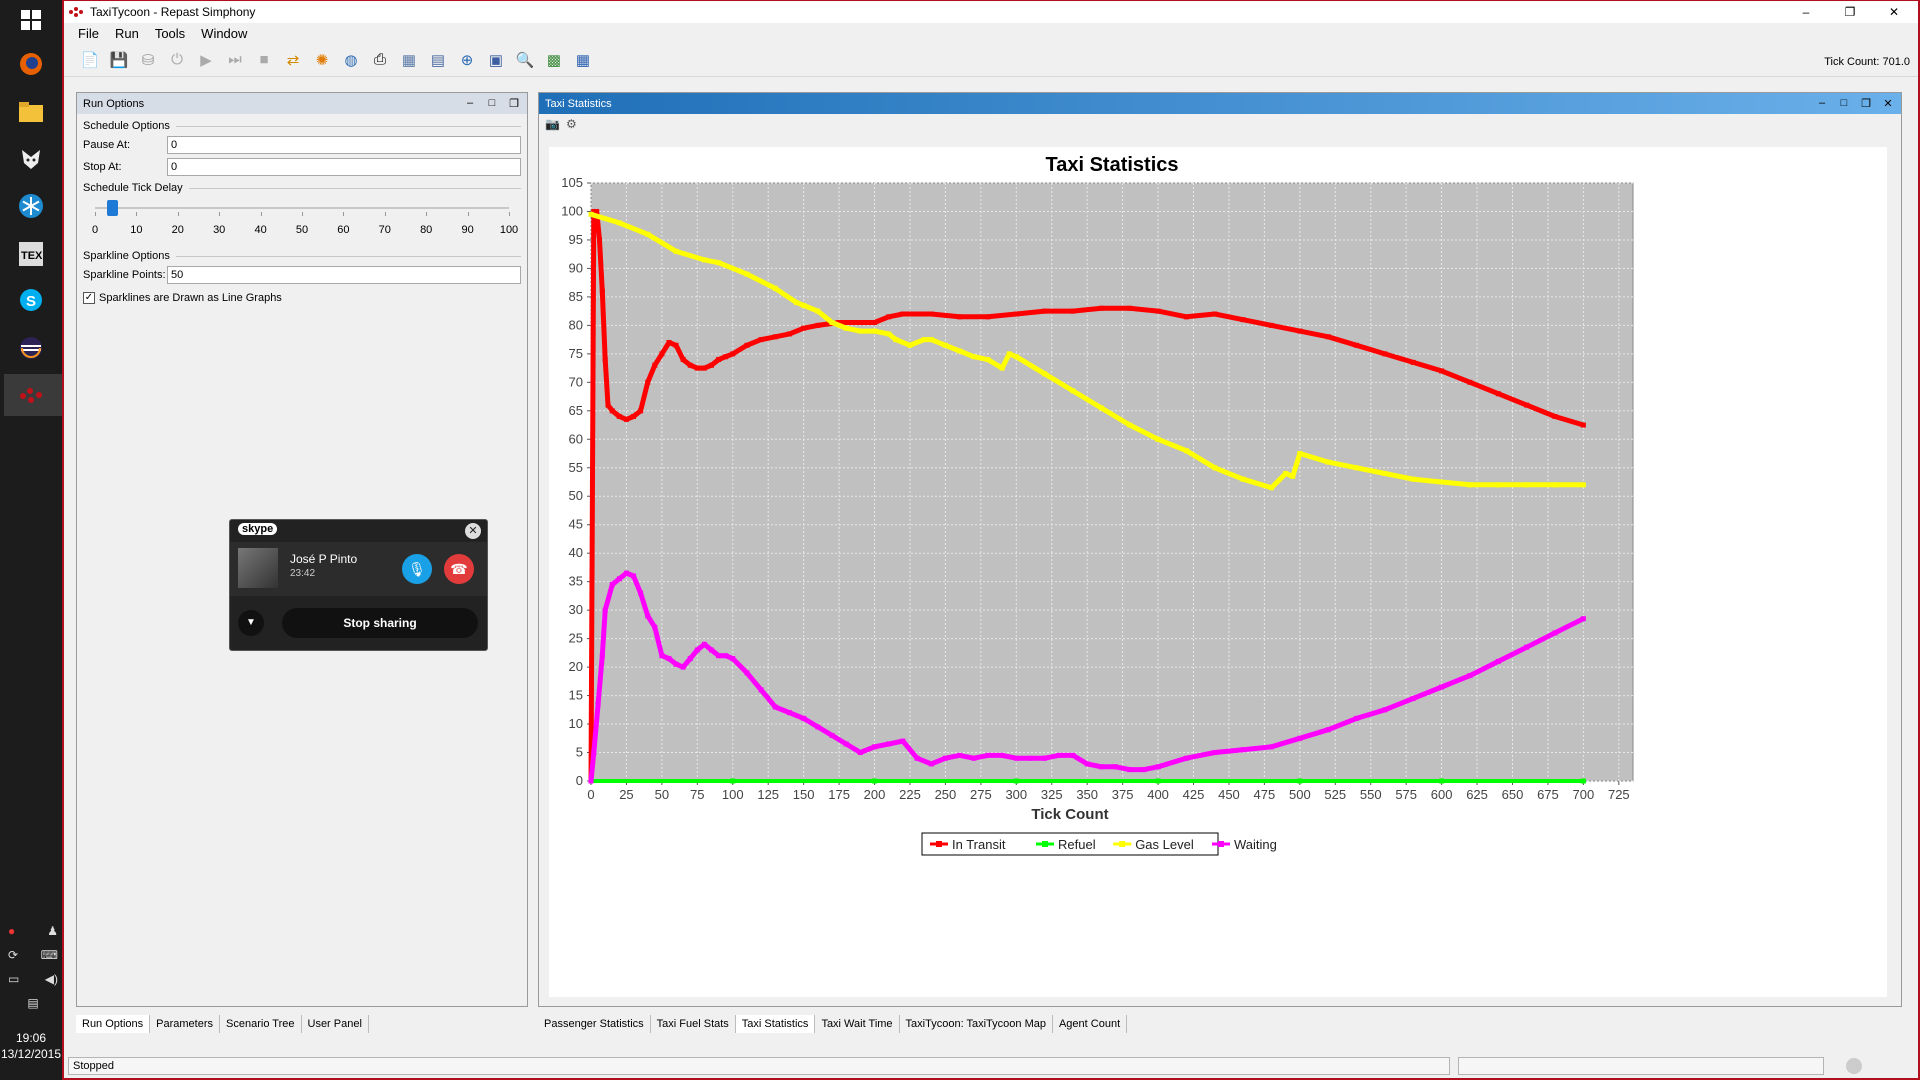  What do you see at coordinates (467, 60) in the screenshot?
I see `web-icon: ⊕` at bounding box center [467, 60].